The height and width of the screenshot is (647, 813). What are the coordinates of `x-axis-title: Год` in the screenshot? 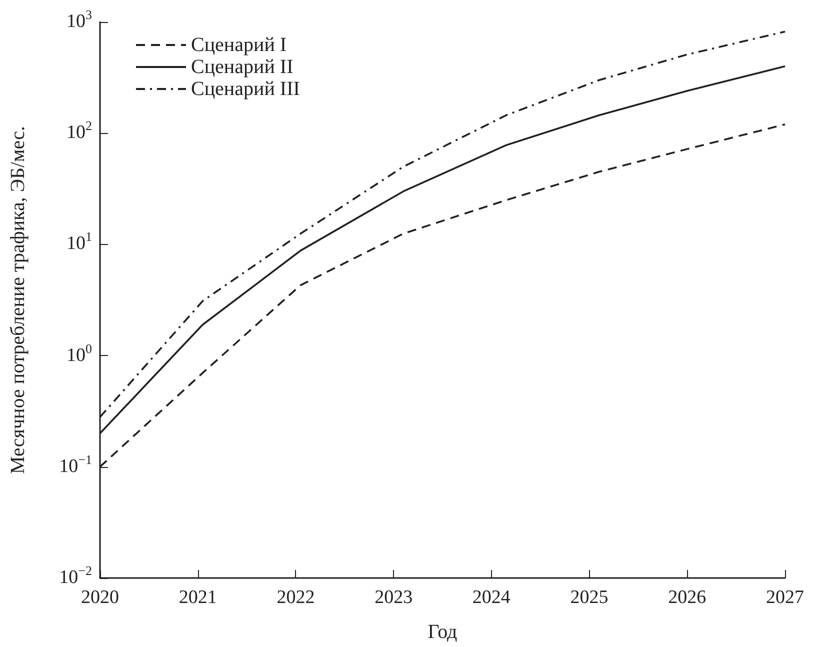 It's located at (443, 632).